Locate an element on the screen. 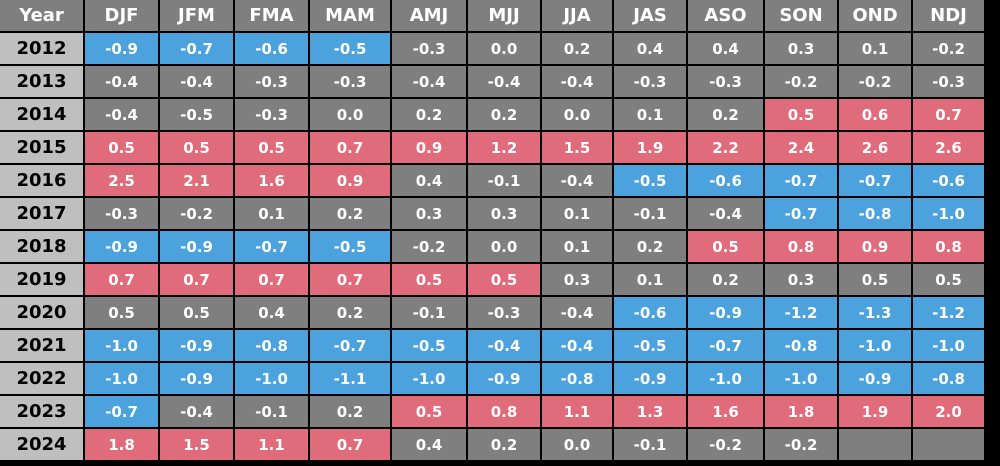 The height and width of the screenshot is (466, 1000). year-label-2018: 2018 is located at coordinates (42, 247).